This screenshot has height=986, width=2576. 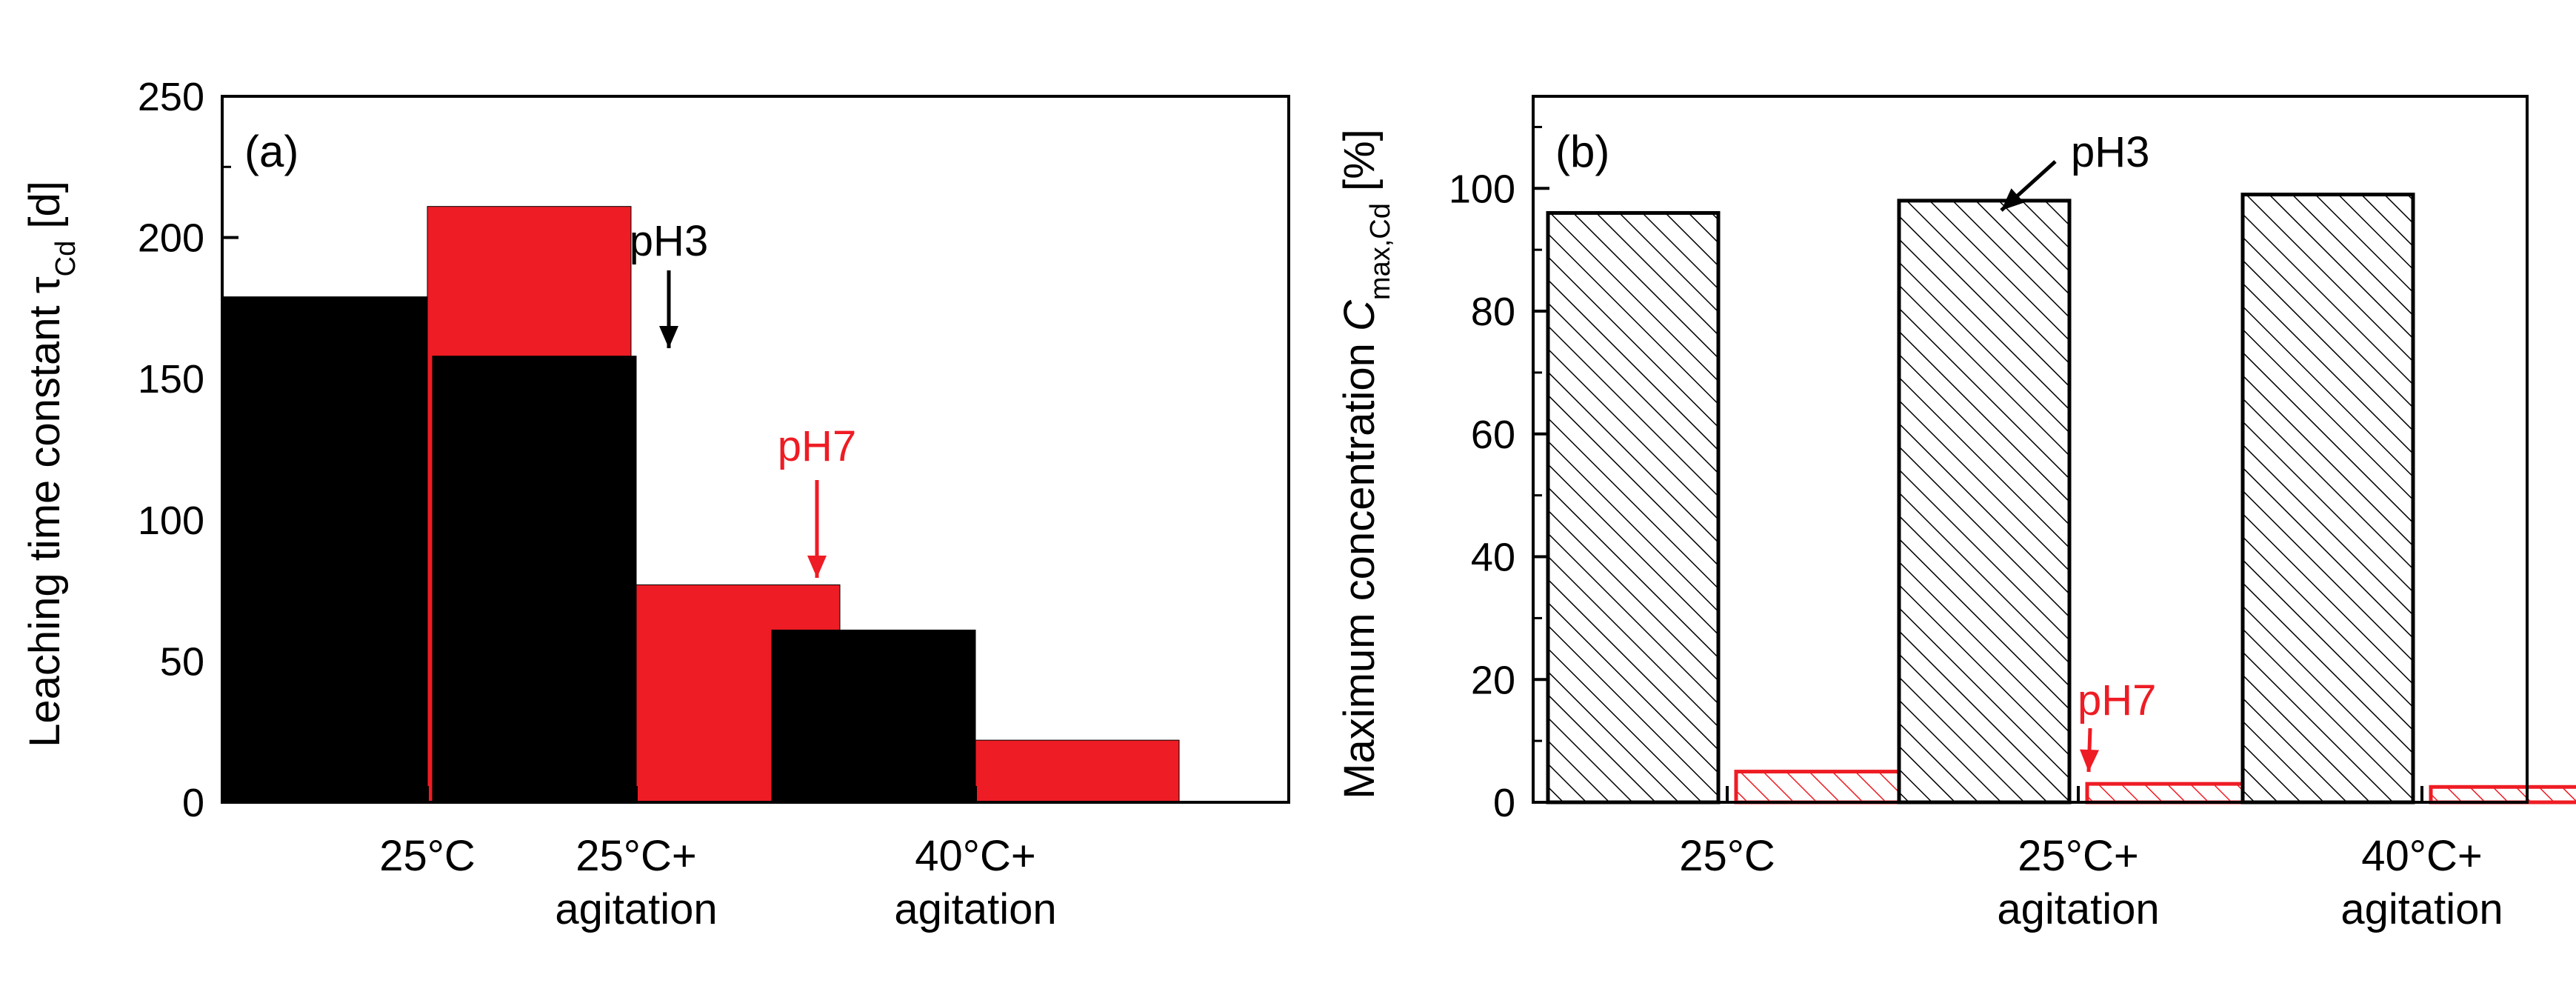 What do you see at coordinates (45, 511) in the screenshot?
I see `y-axis-title-main: Leaching time constant τ` at bounding box center [45, 511].